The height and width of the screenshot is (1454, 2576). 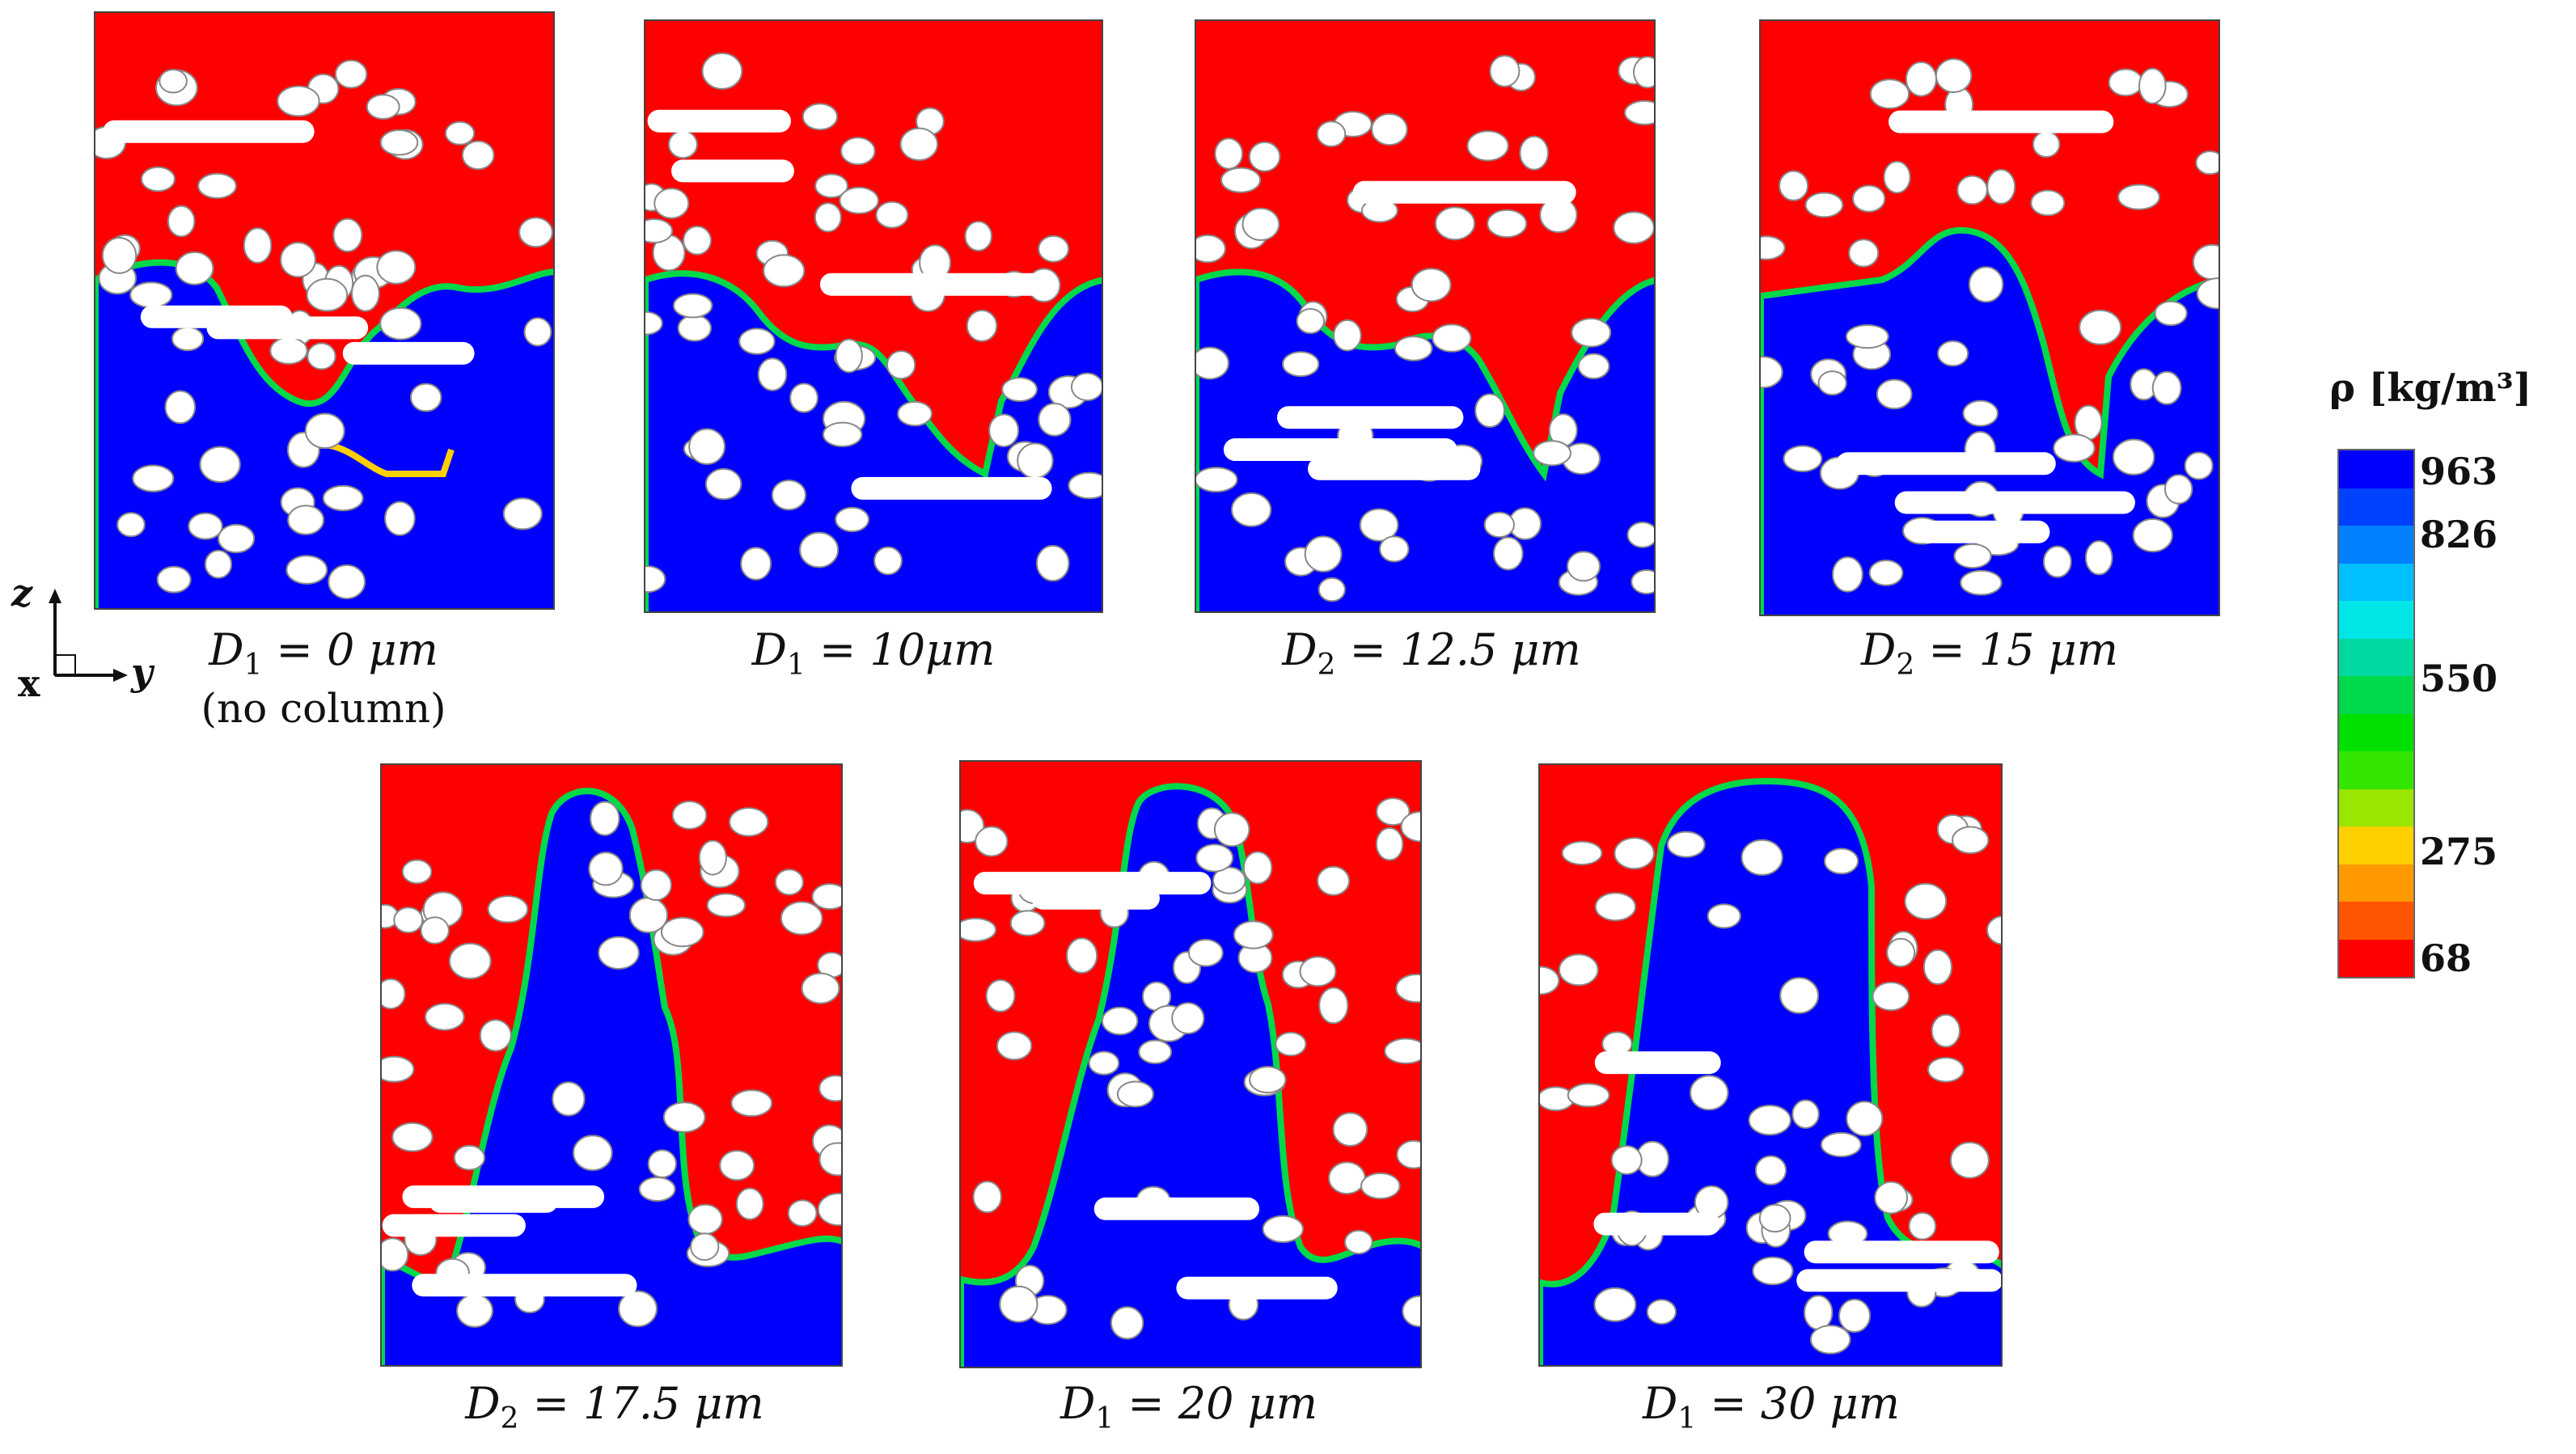 I want to click on caption-panel-6: D1 = 20 μm, so click(x=1189, y=1406).